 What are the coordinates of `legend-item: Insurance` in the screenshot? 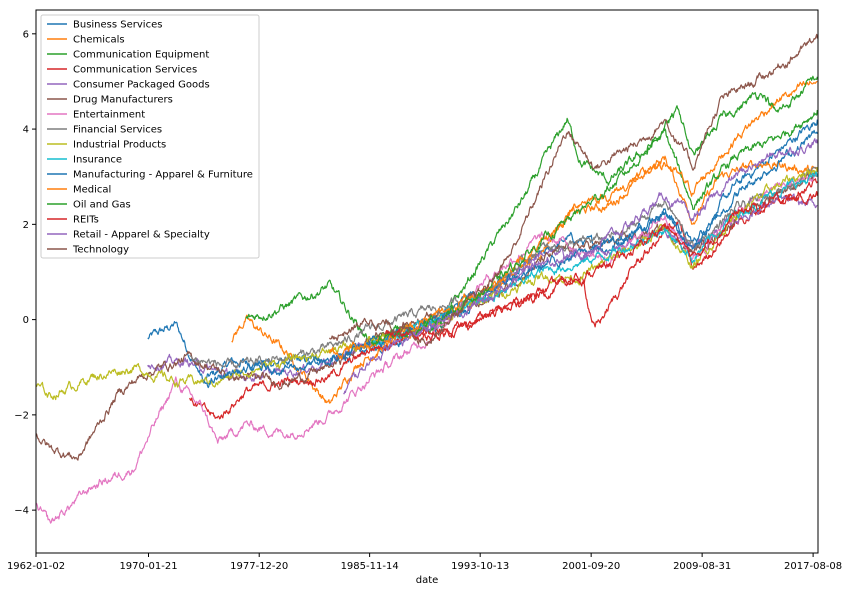 It's located at (84, 160).